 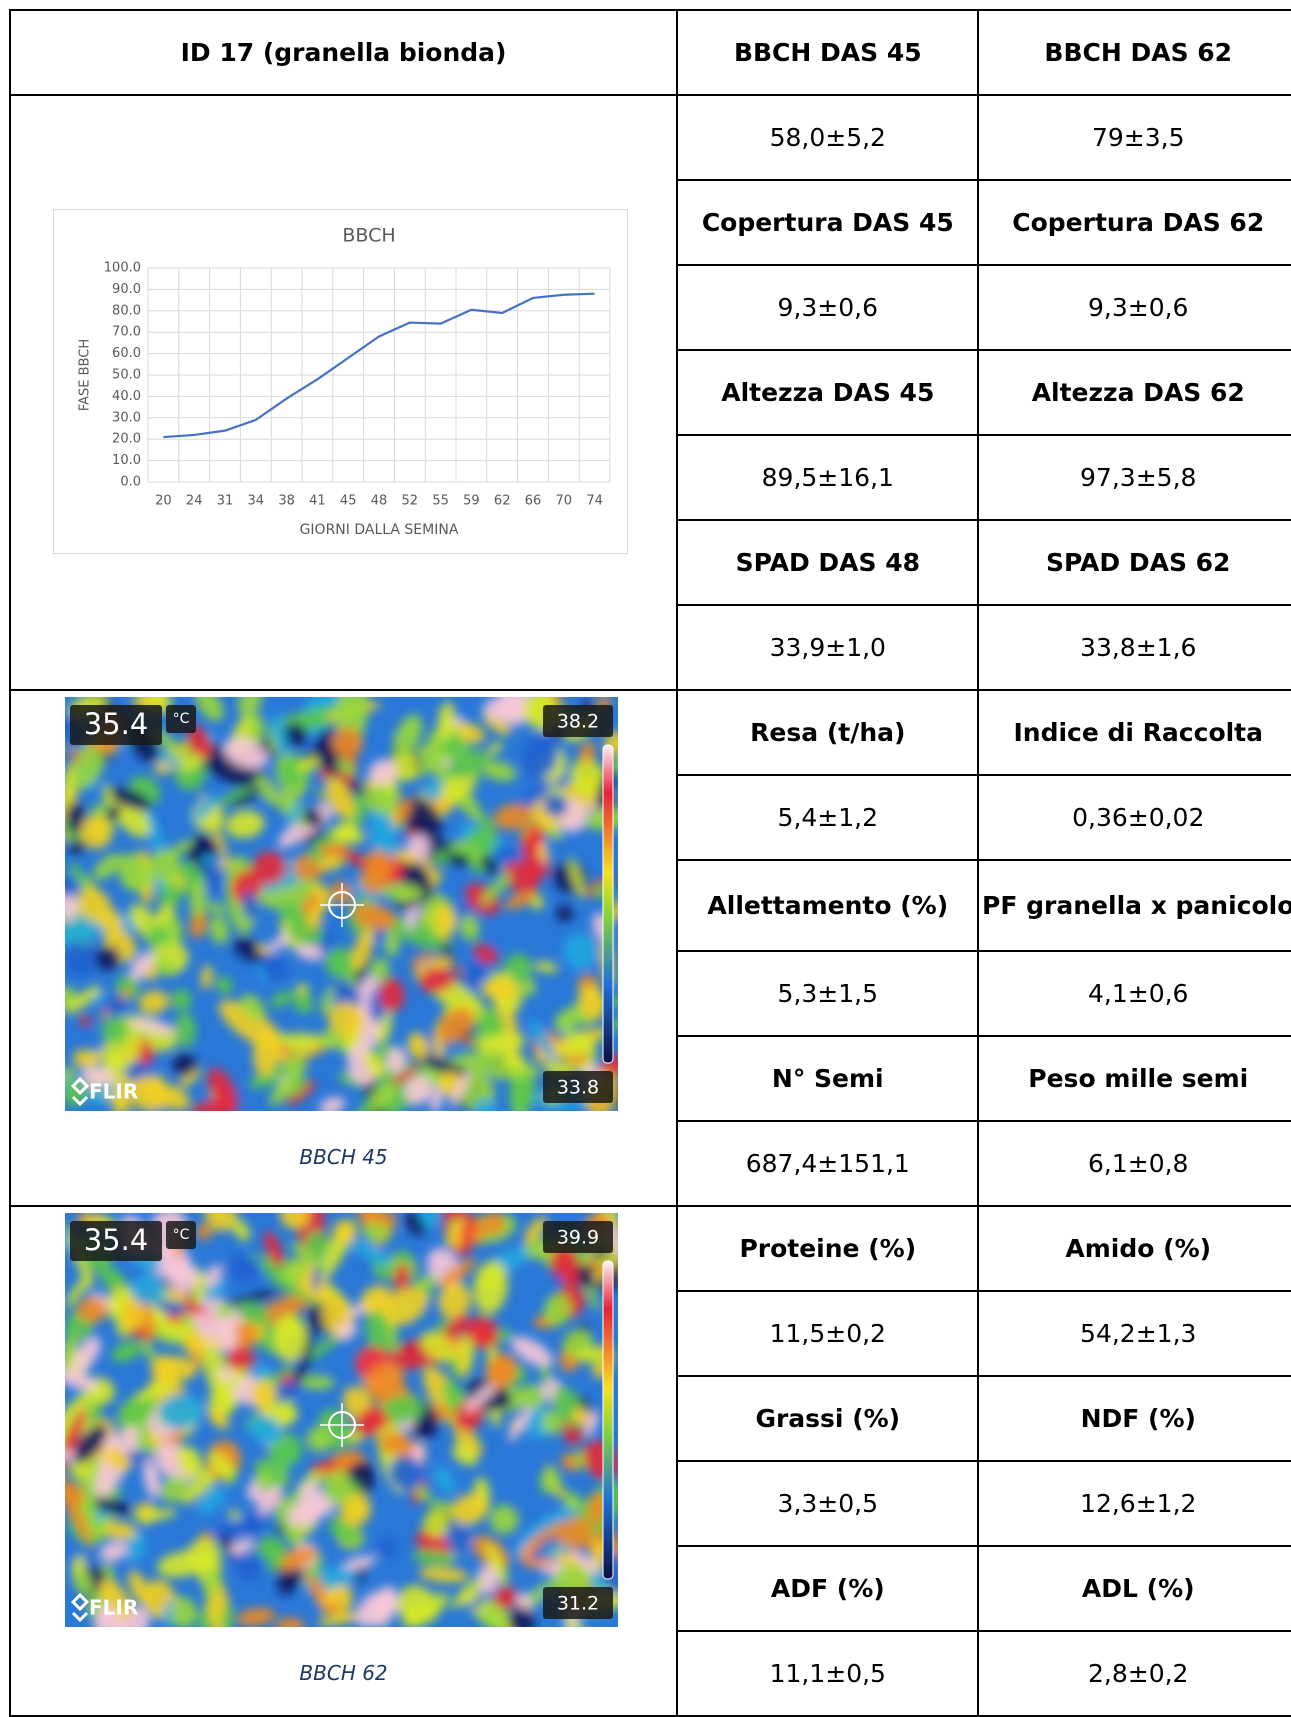 I want to click on label-cell: Copertura DAS 62, so click(x=1134, y=222).